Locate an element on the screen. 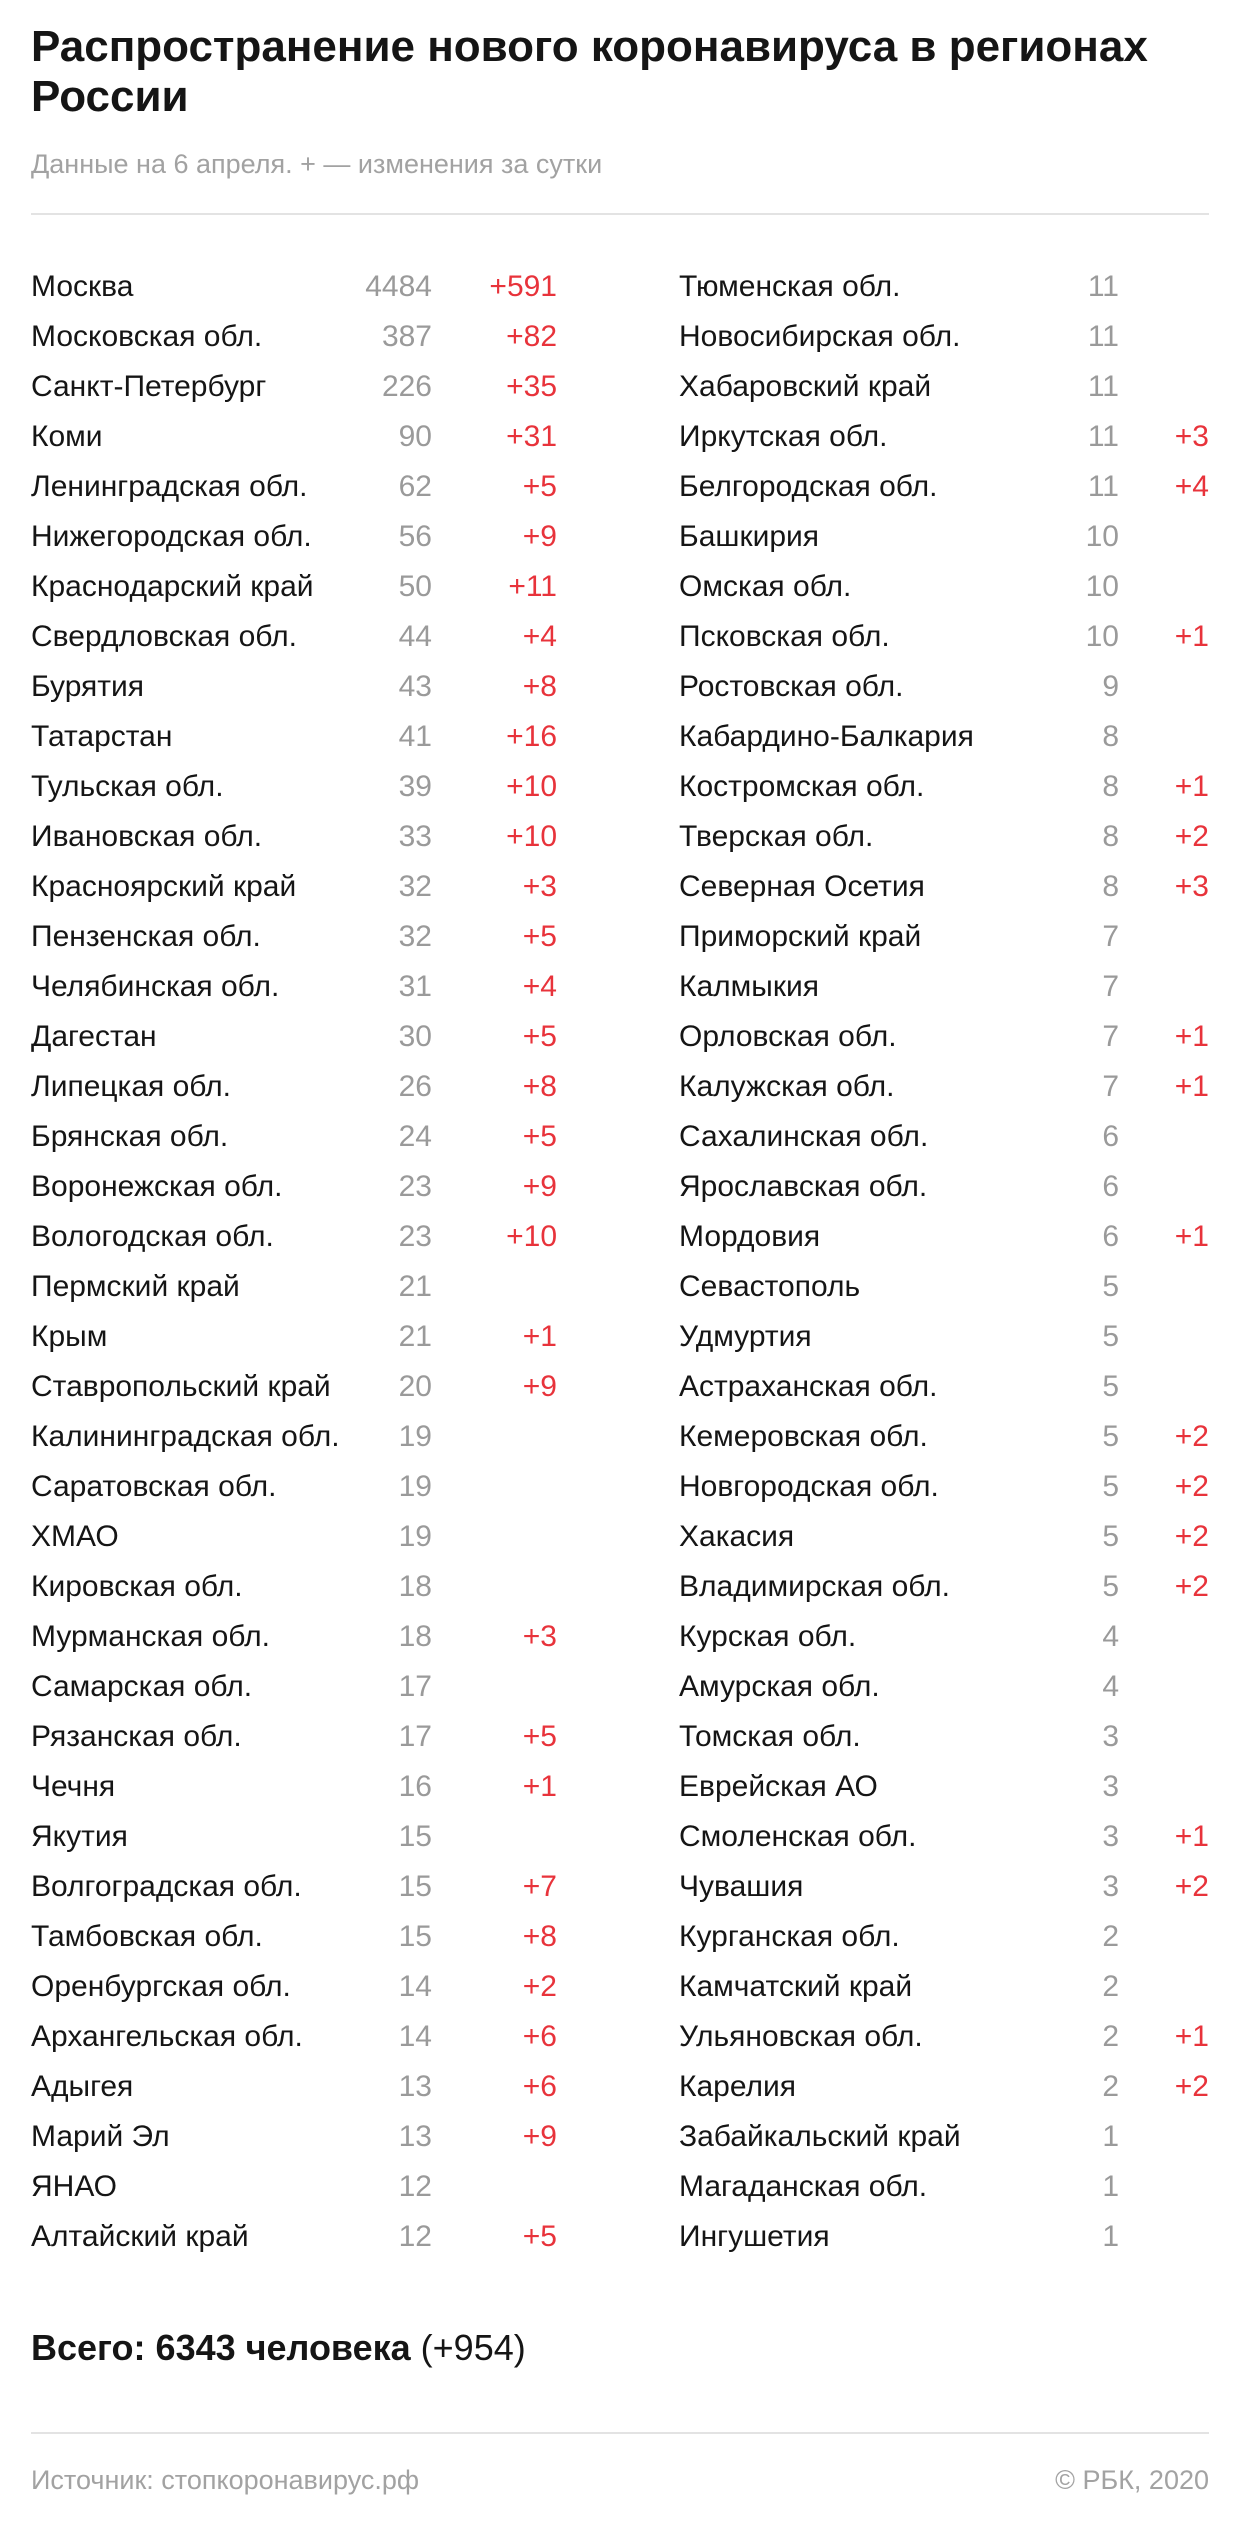 This screenshot has width=1240, height=2532. table-row: Саратовская обл. 19 is located at coordinates (294, 1487).